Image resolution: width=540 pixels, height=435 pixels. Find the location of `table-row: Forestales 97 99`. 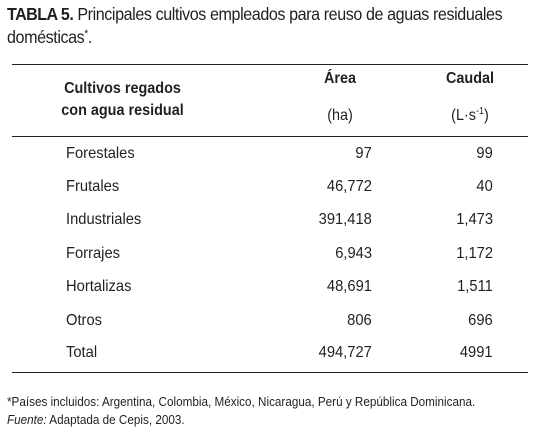

table-row: Forestales 97 99 is located at coordinates (270, 155).